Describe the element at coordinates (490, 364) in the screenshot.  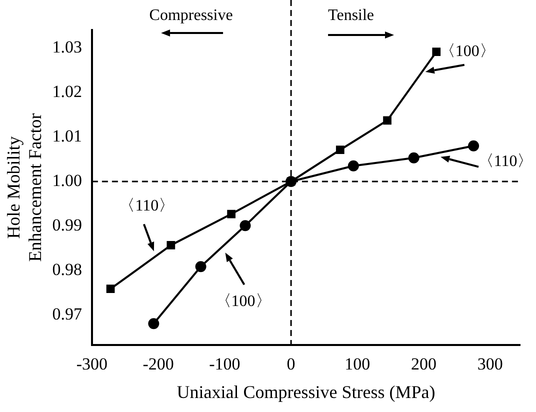
I see `x-tick-label: 300` at that location.